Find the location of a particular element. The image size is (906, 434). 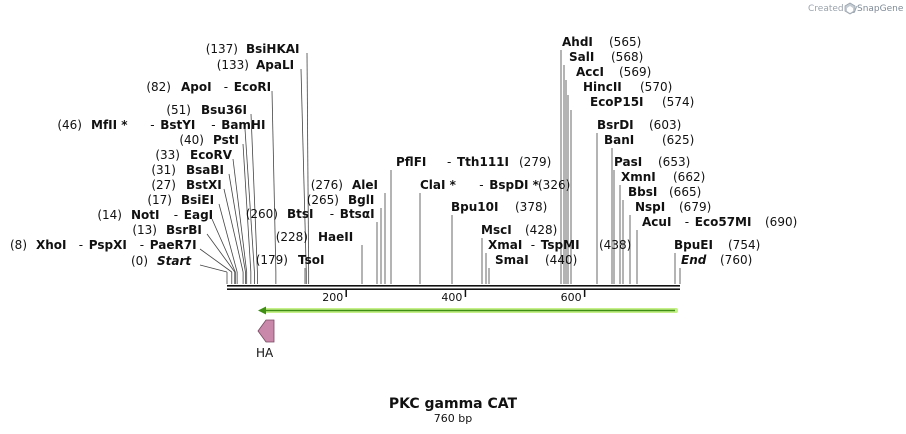

site-position: (625) is located at coordinates (678, 140).